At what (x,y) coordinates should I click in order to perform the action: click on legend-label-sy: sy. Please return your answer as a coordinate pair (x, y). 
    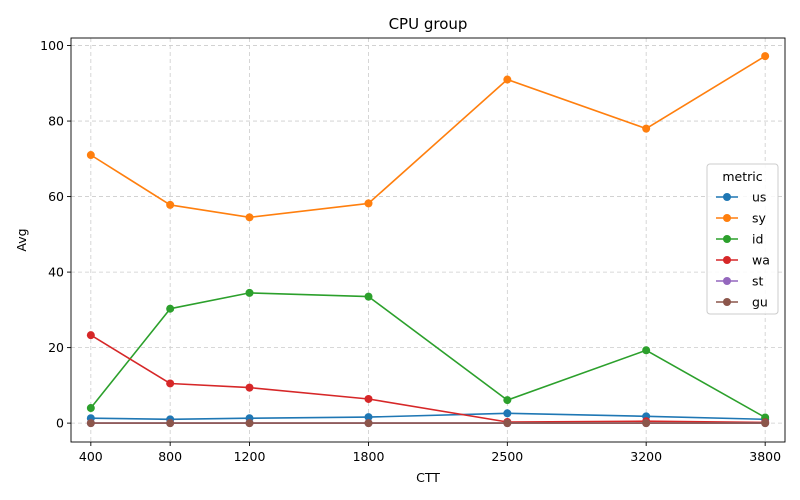
    Looking at the image, I should click on (759, 218).